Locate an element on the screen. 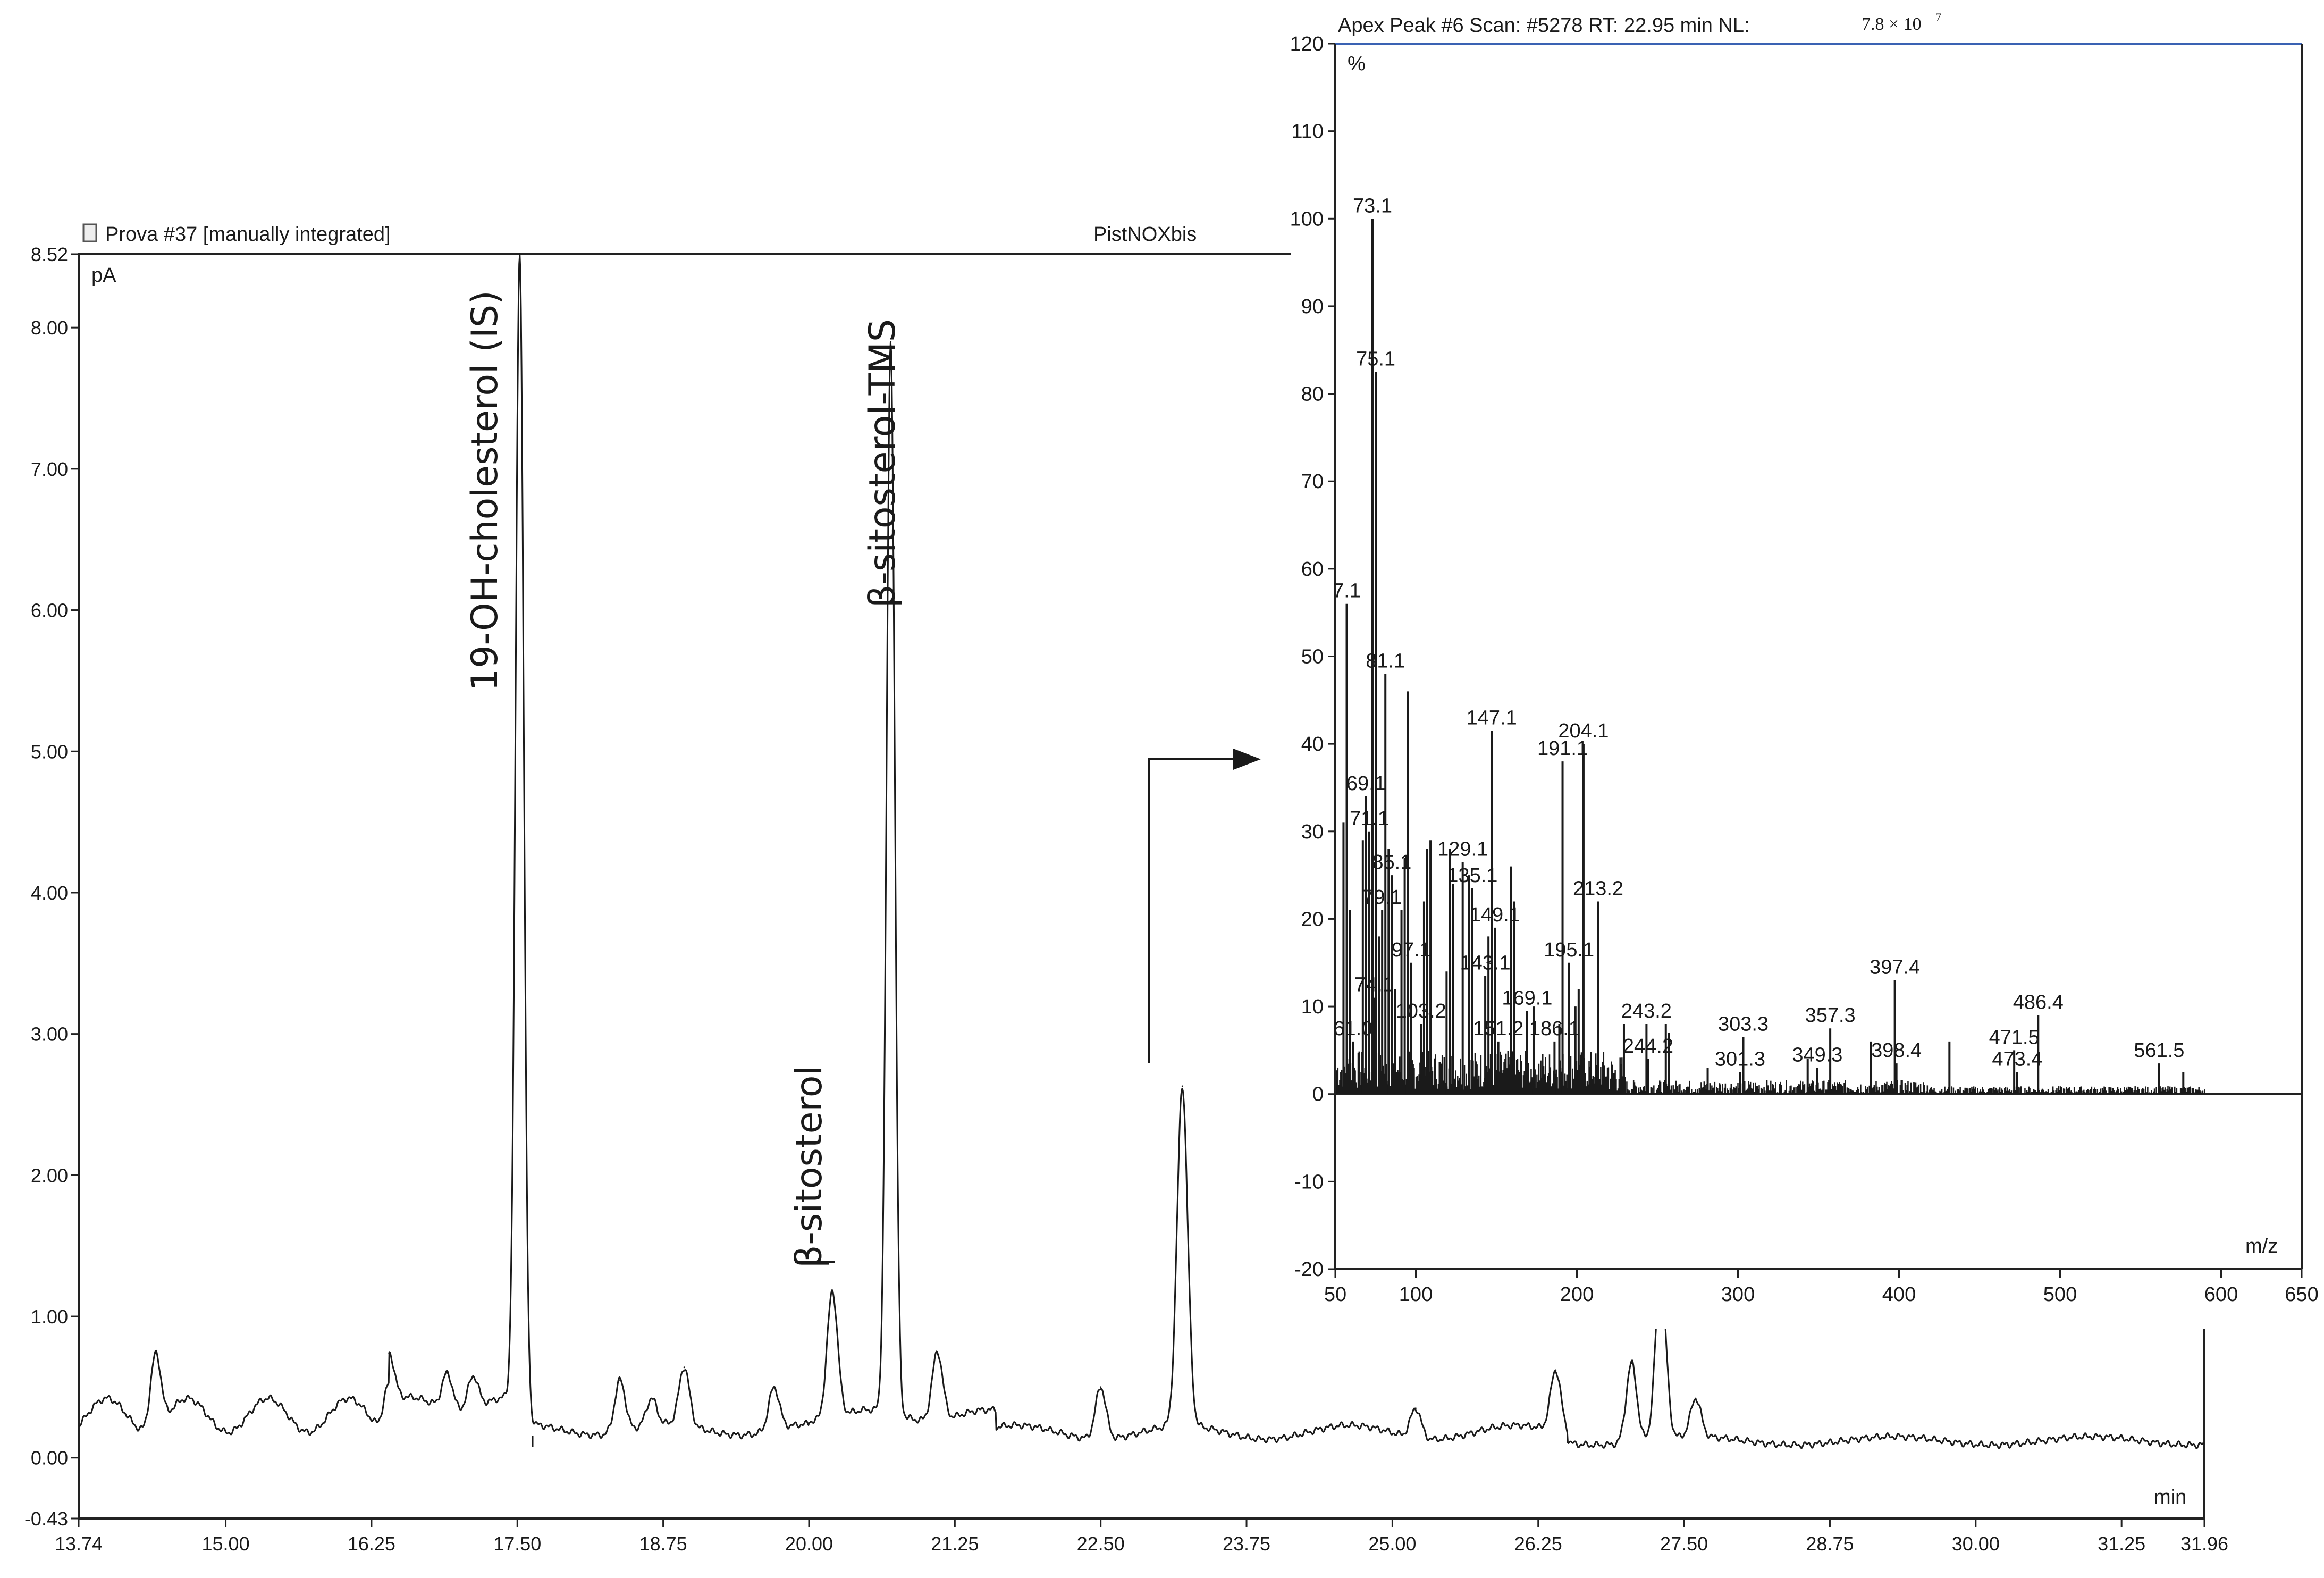  spectrum-y-unit: % is located at coordinates (1357, 64).